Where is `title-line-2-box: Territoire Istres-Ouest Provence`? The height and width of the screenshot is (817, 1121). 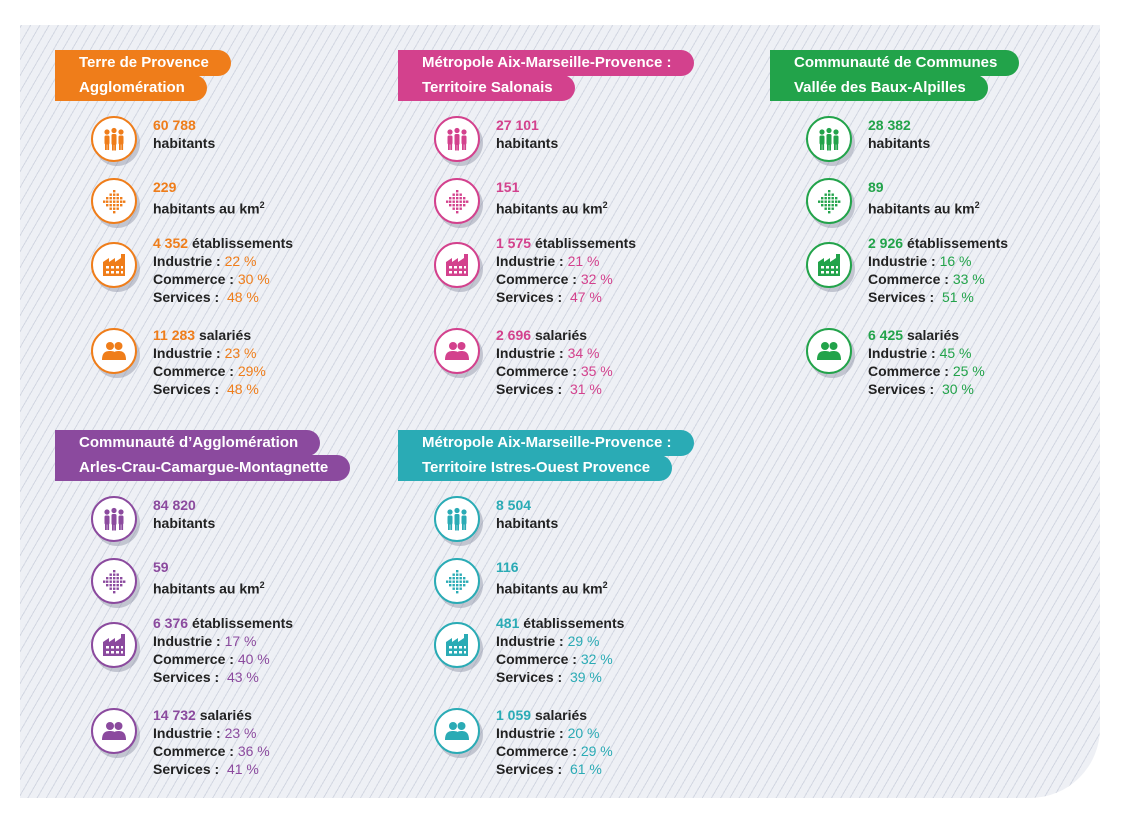 title-line-2-box: Territoire Istres-Ouest Provence is located at coordinates (535, 468).